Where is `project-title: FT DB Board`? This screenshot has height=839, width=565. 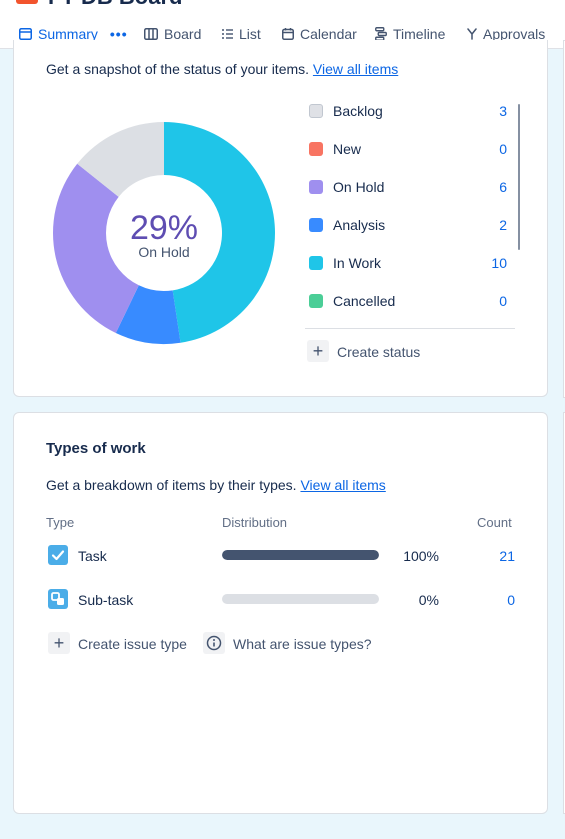 project-title: FT DB Board is located at coordinates (115, 5).